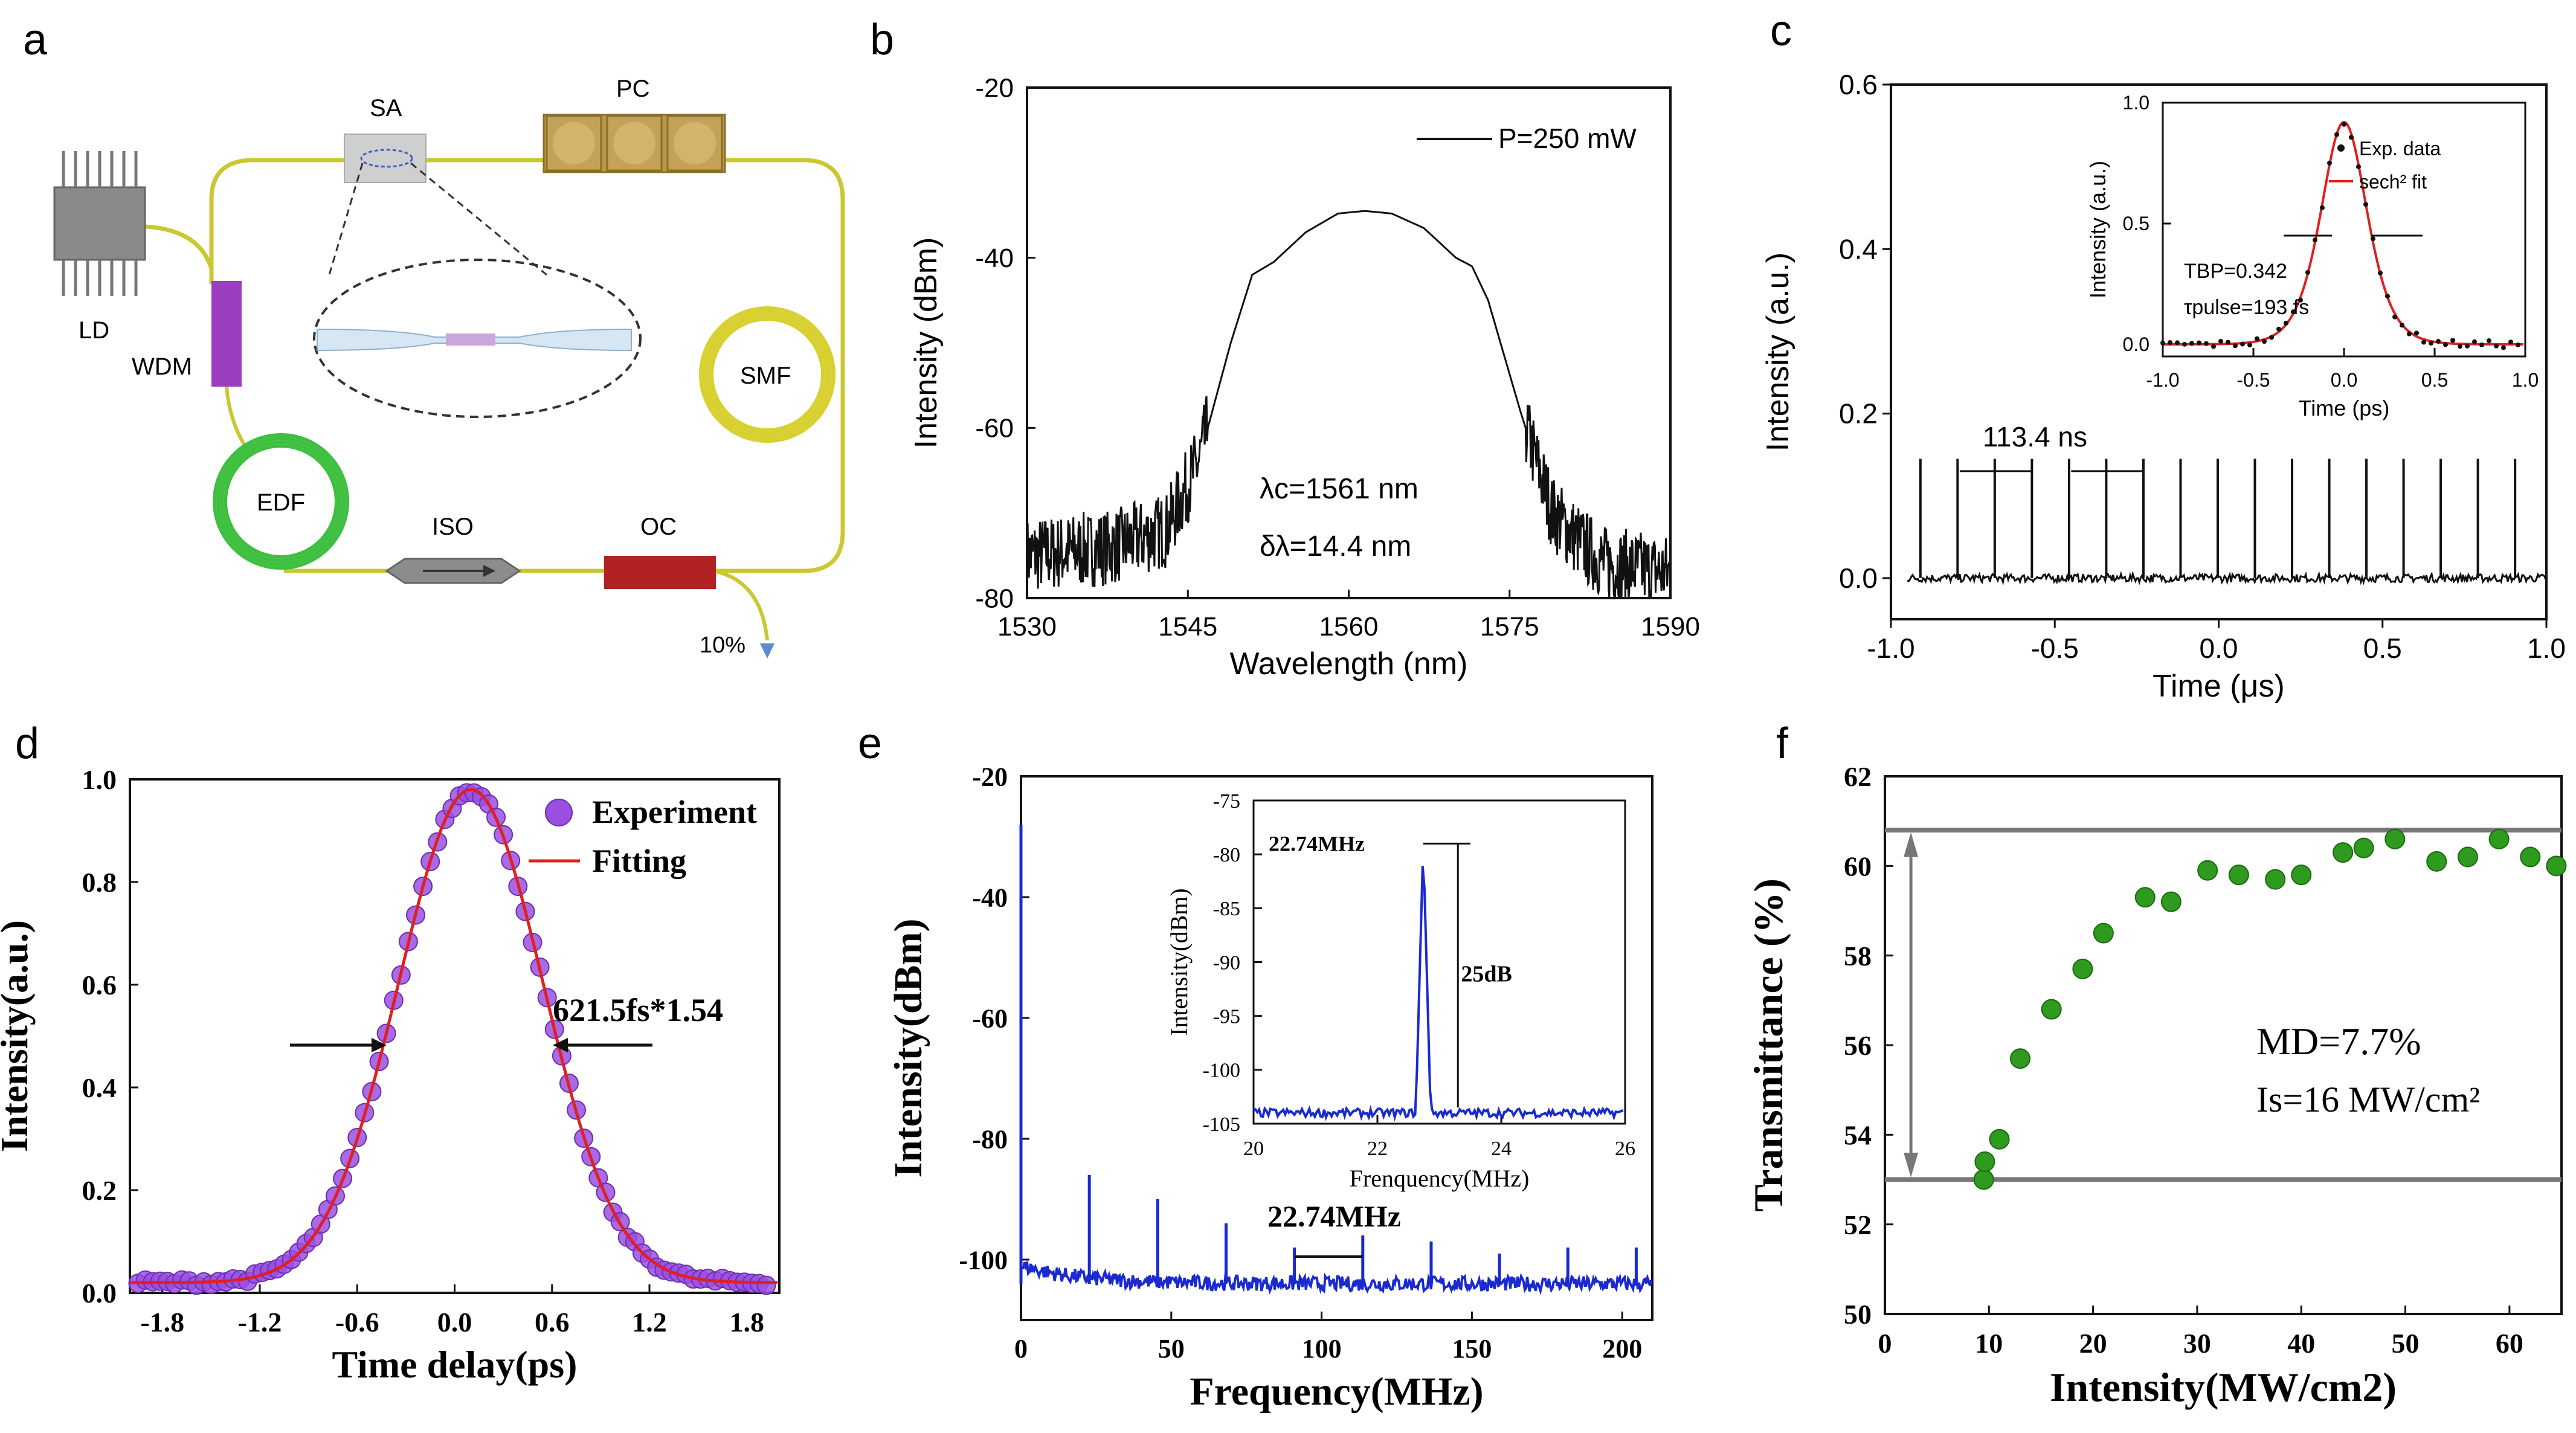 The height and width of the screenshot is (1433, 2576). I want to click on wdm-label: WDM, so click(162, 367).